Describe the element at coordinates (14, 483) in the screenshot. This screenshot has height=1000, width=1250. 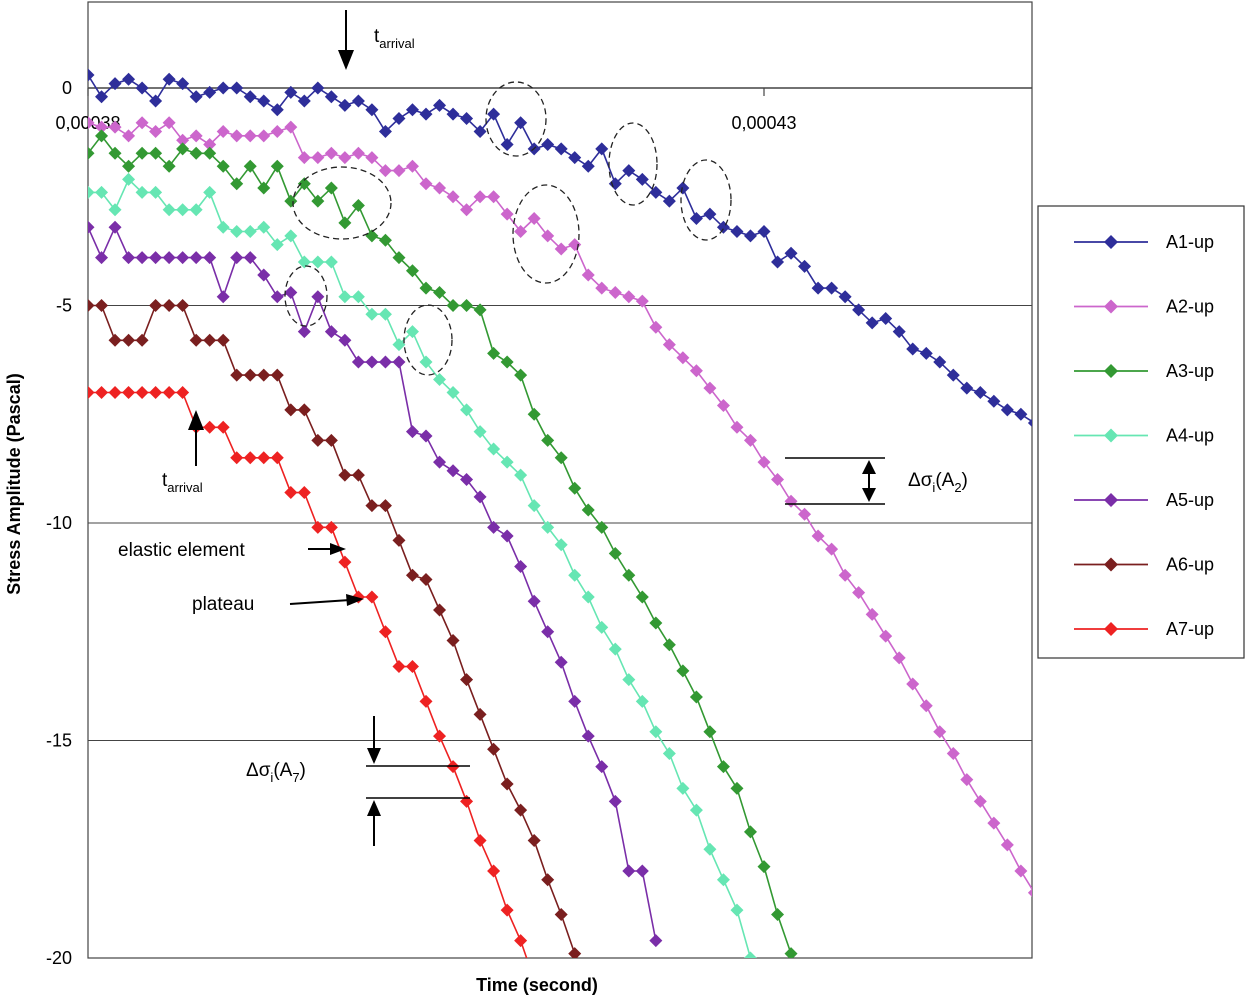
I see `y-axis-title: Stress Amplitude (Pascal)` at that location.